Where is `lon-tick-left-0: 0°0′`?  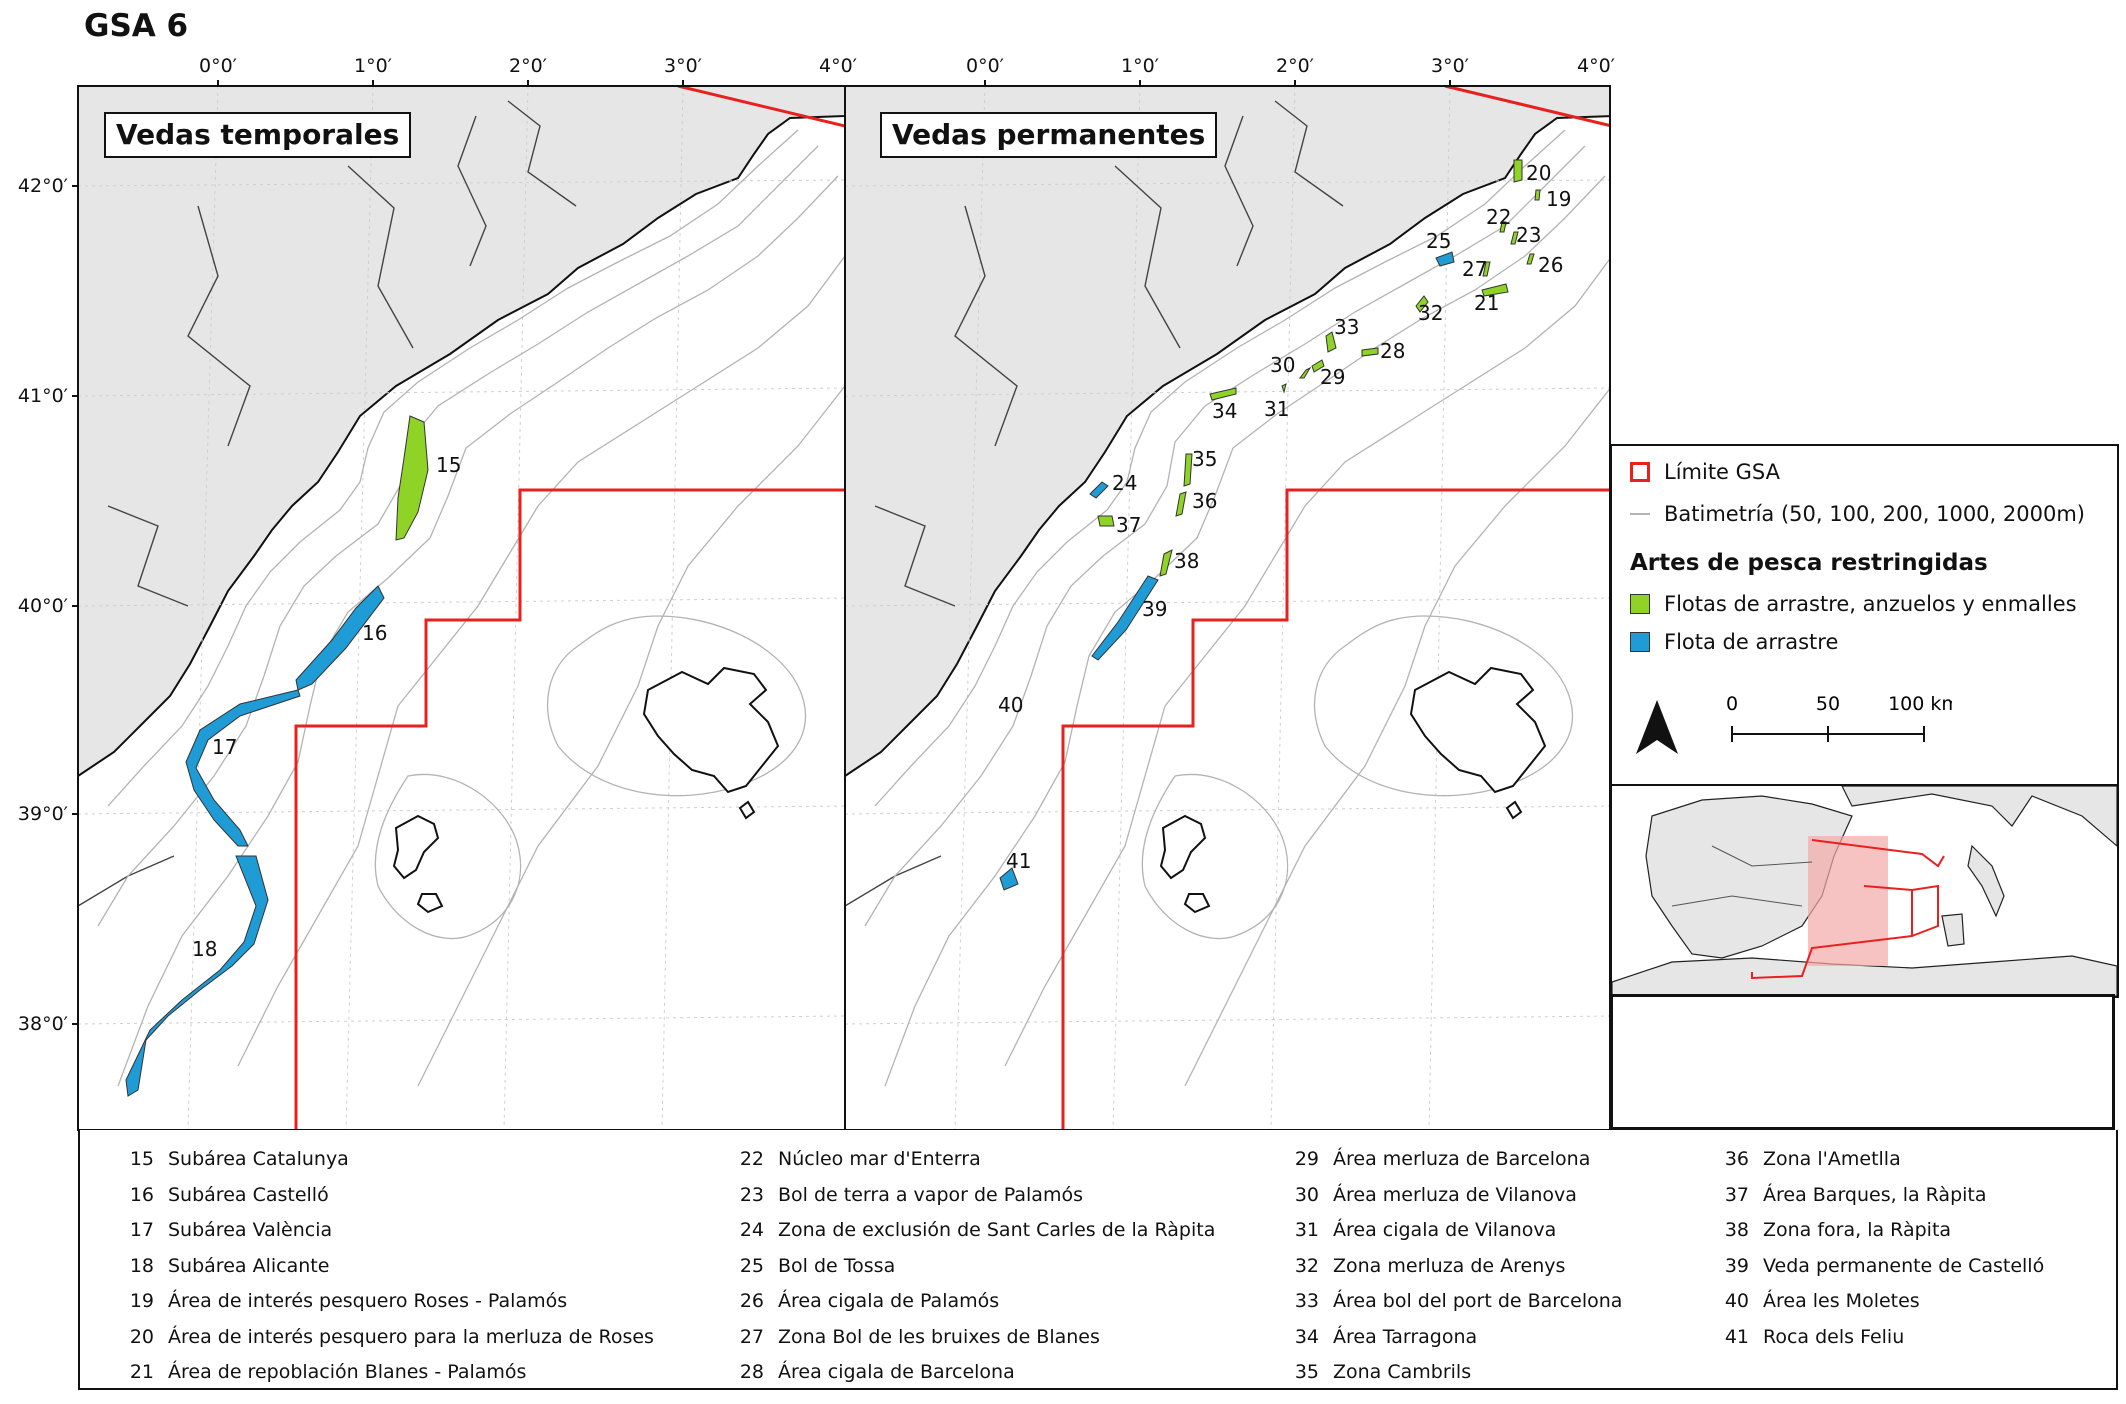
lon-tick-left-0: 0°0′ is located at coordinates (218, 66).